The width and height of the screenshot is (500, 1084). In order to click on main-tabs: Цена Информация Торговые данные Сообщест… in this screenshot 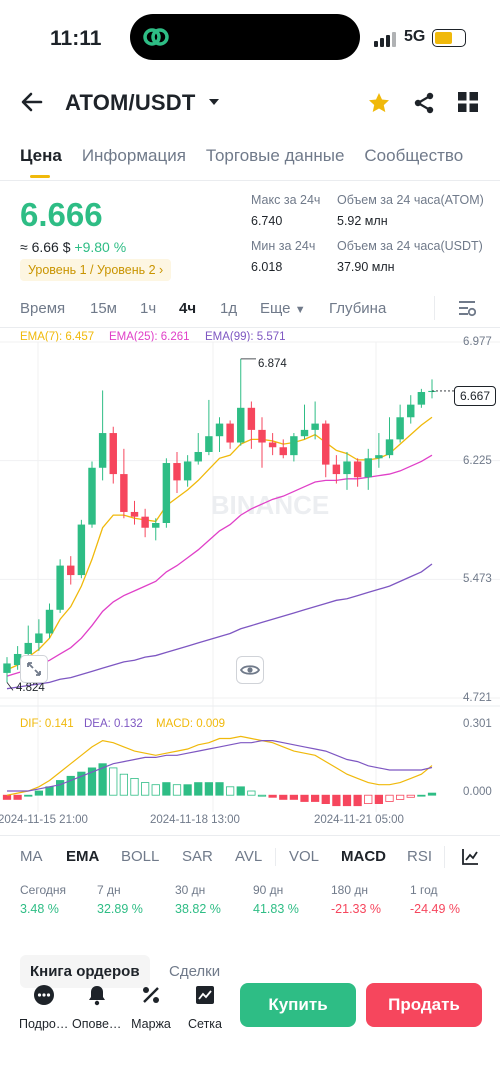, I will do `click(241, 156)`.